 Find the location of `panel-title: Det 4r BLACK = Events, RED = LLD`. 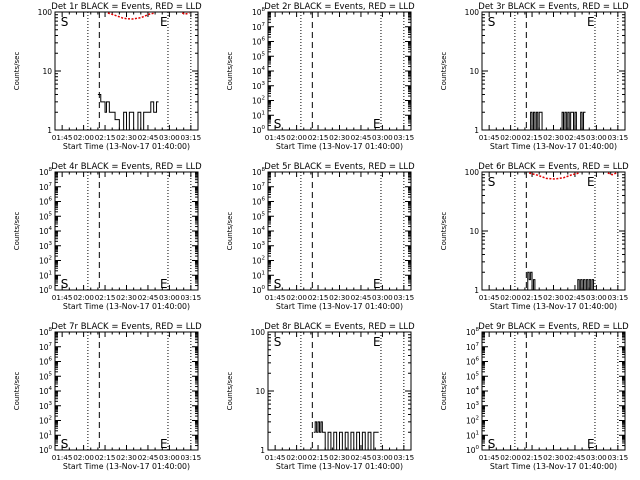

panel-title: Det 4r BLACK = Events, RED = LLD is located at coordinates (126, 167).